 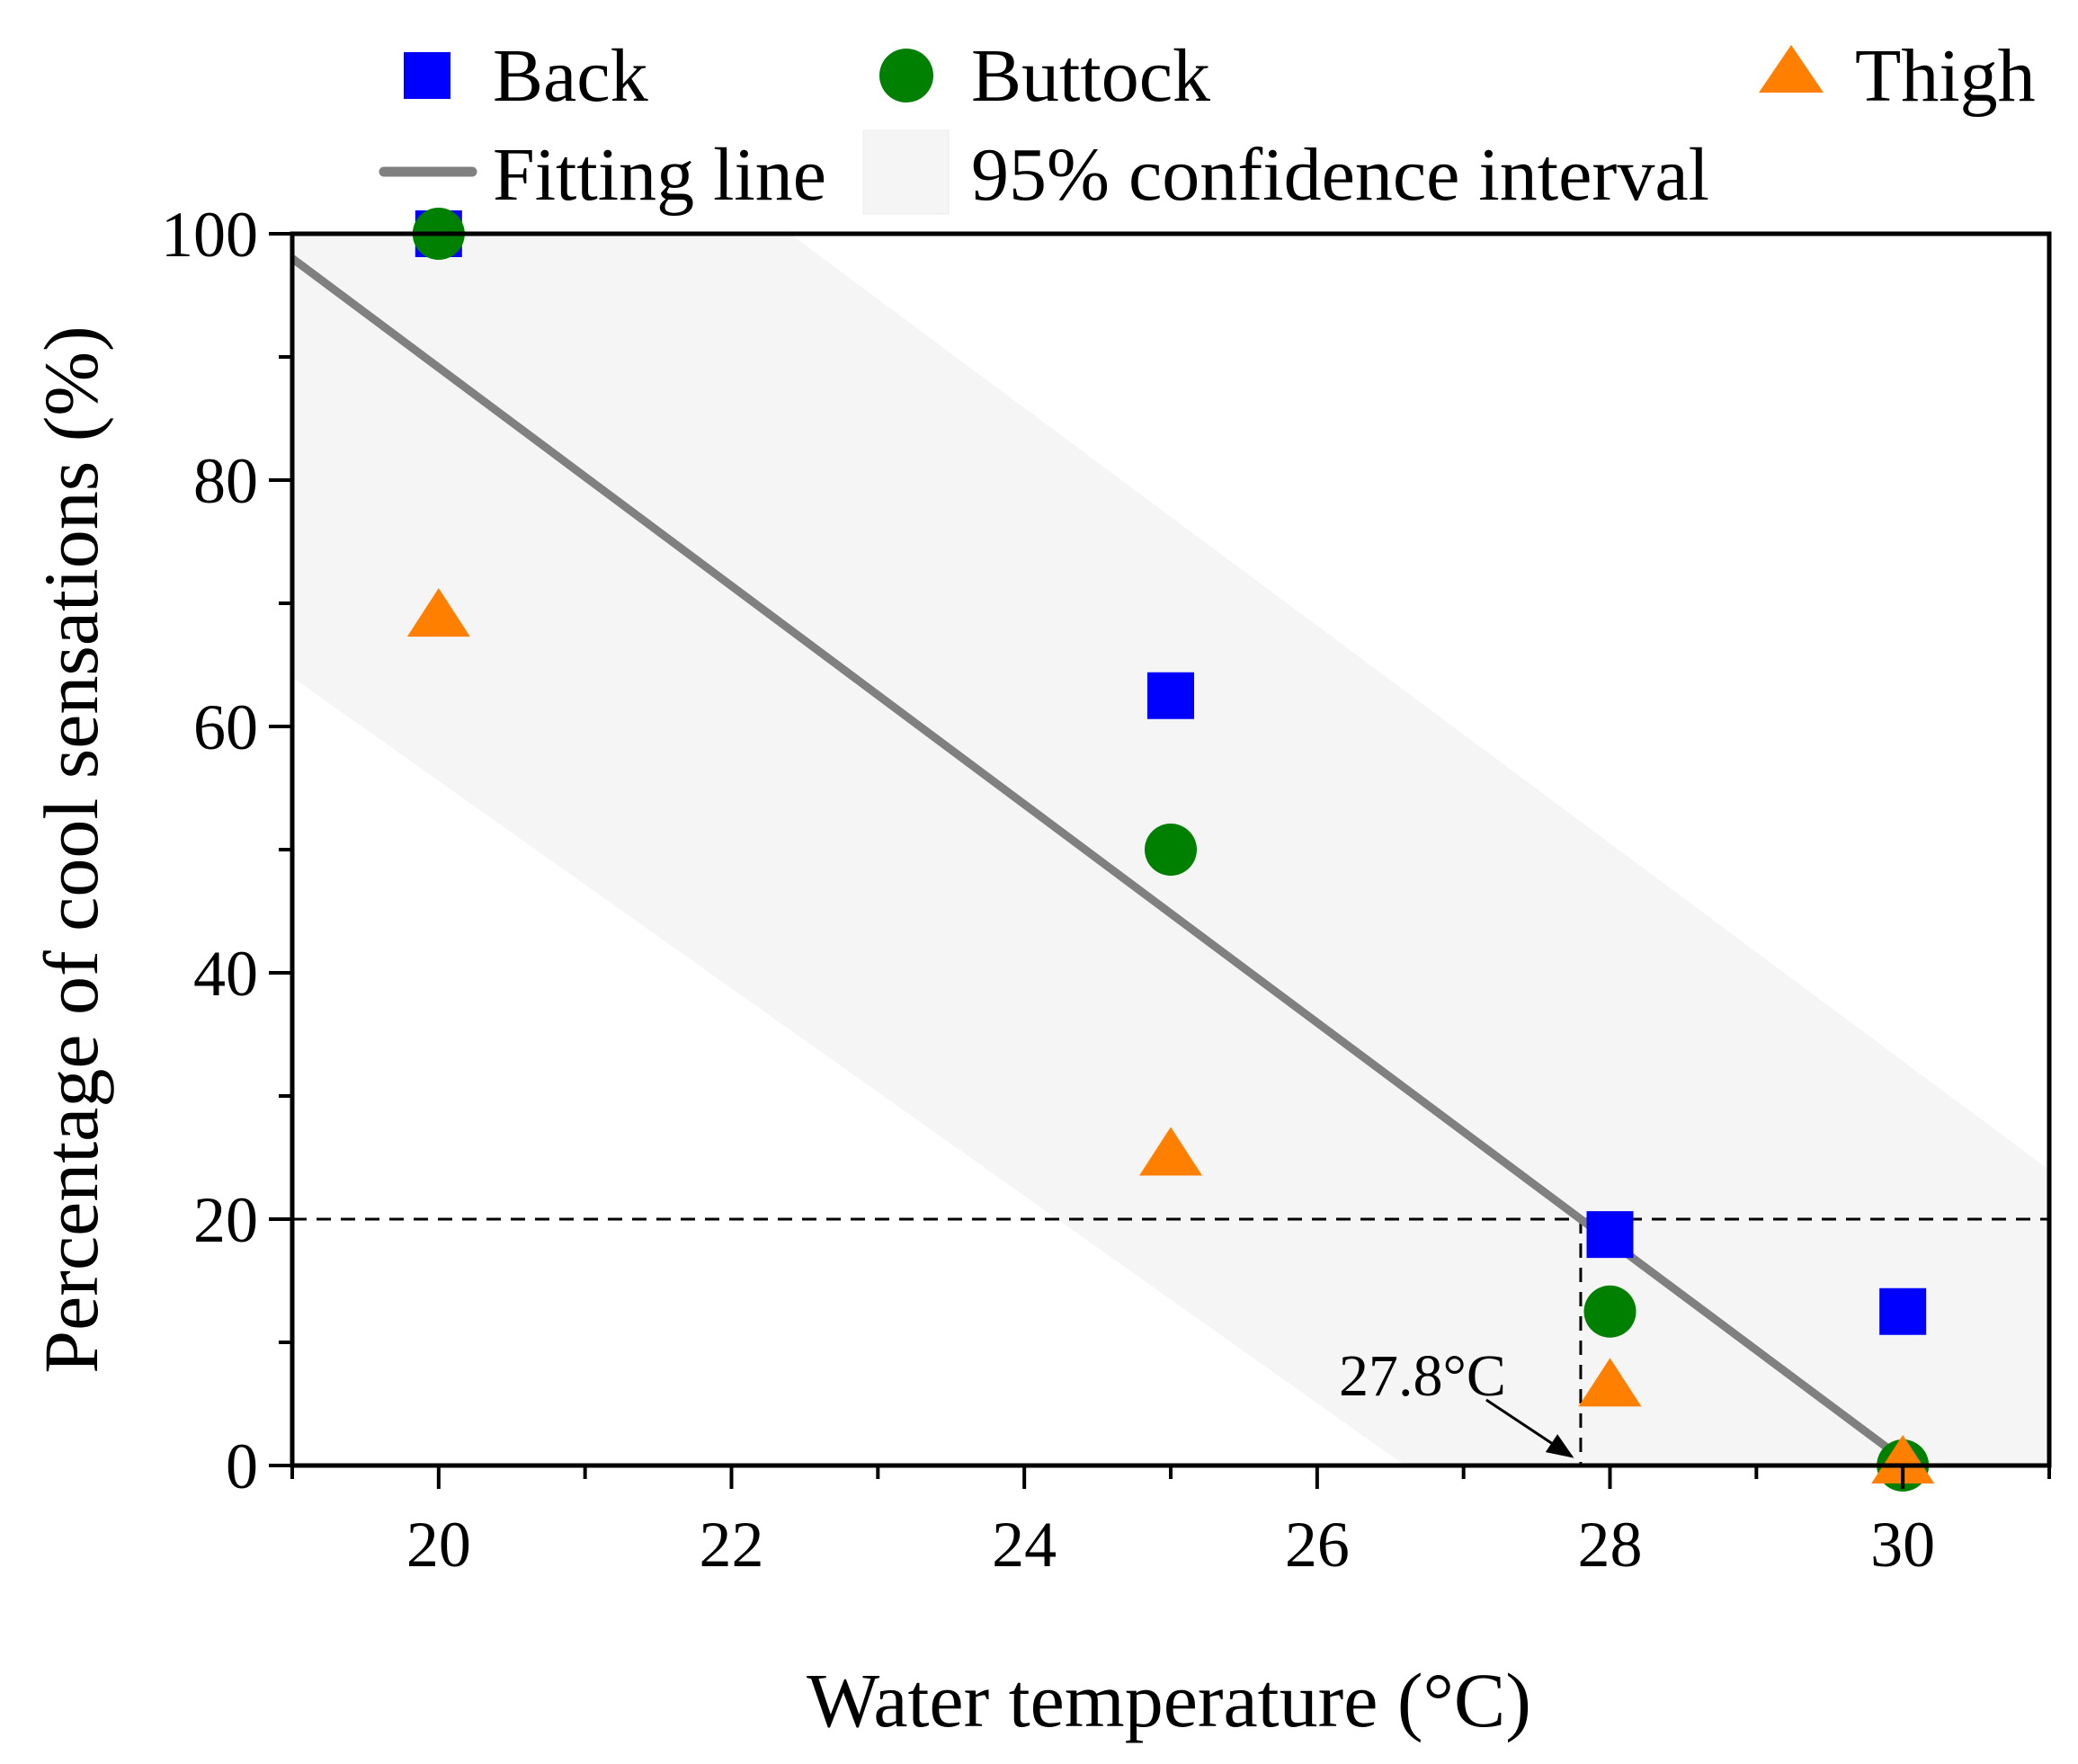 What do you see at coordinates (1169, 1700) in the screenshot?
I see `x-axis-title: Water temperature (°C)` at bounding box center [1169, 1700].